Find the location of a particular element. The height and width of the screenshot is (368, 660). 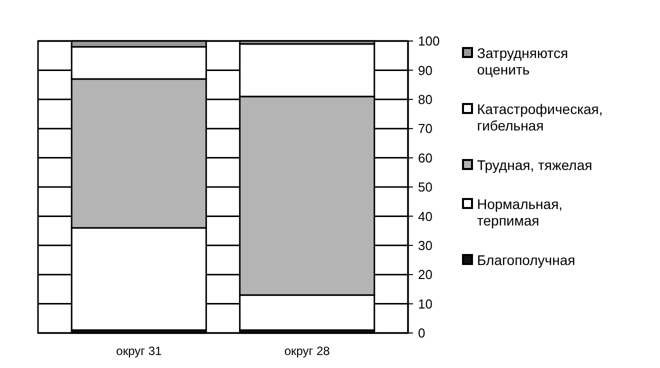

y-tick-label: 20 is located at coordinates (425, 274).